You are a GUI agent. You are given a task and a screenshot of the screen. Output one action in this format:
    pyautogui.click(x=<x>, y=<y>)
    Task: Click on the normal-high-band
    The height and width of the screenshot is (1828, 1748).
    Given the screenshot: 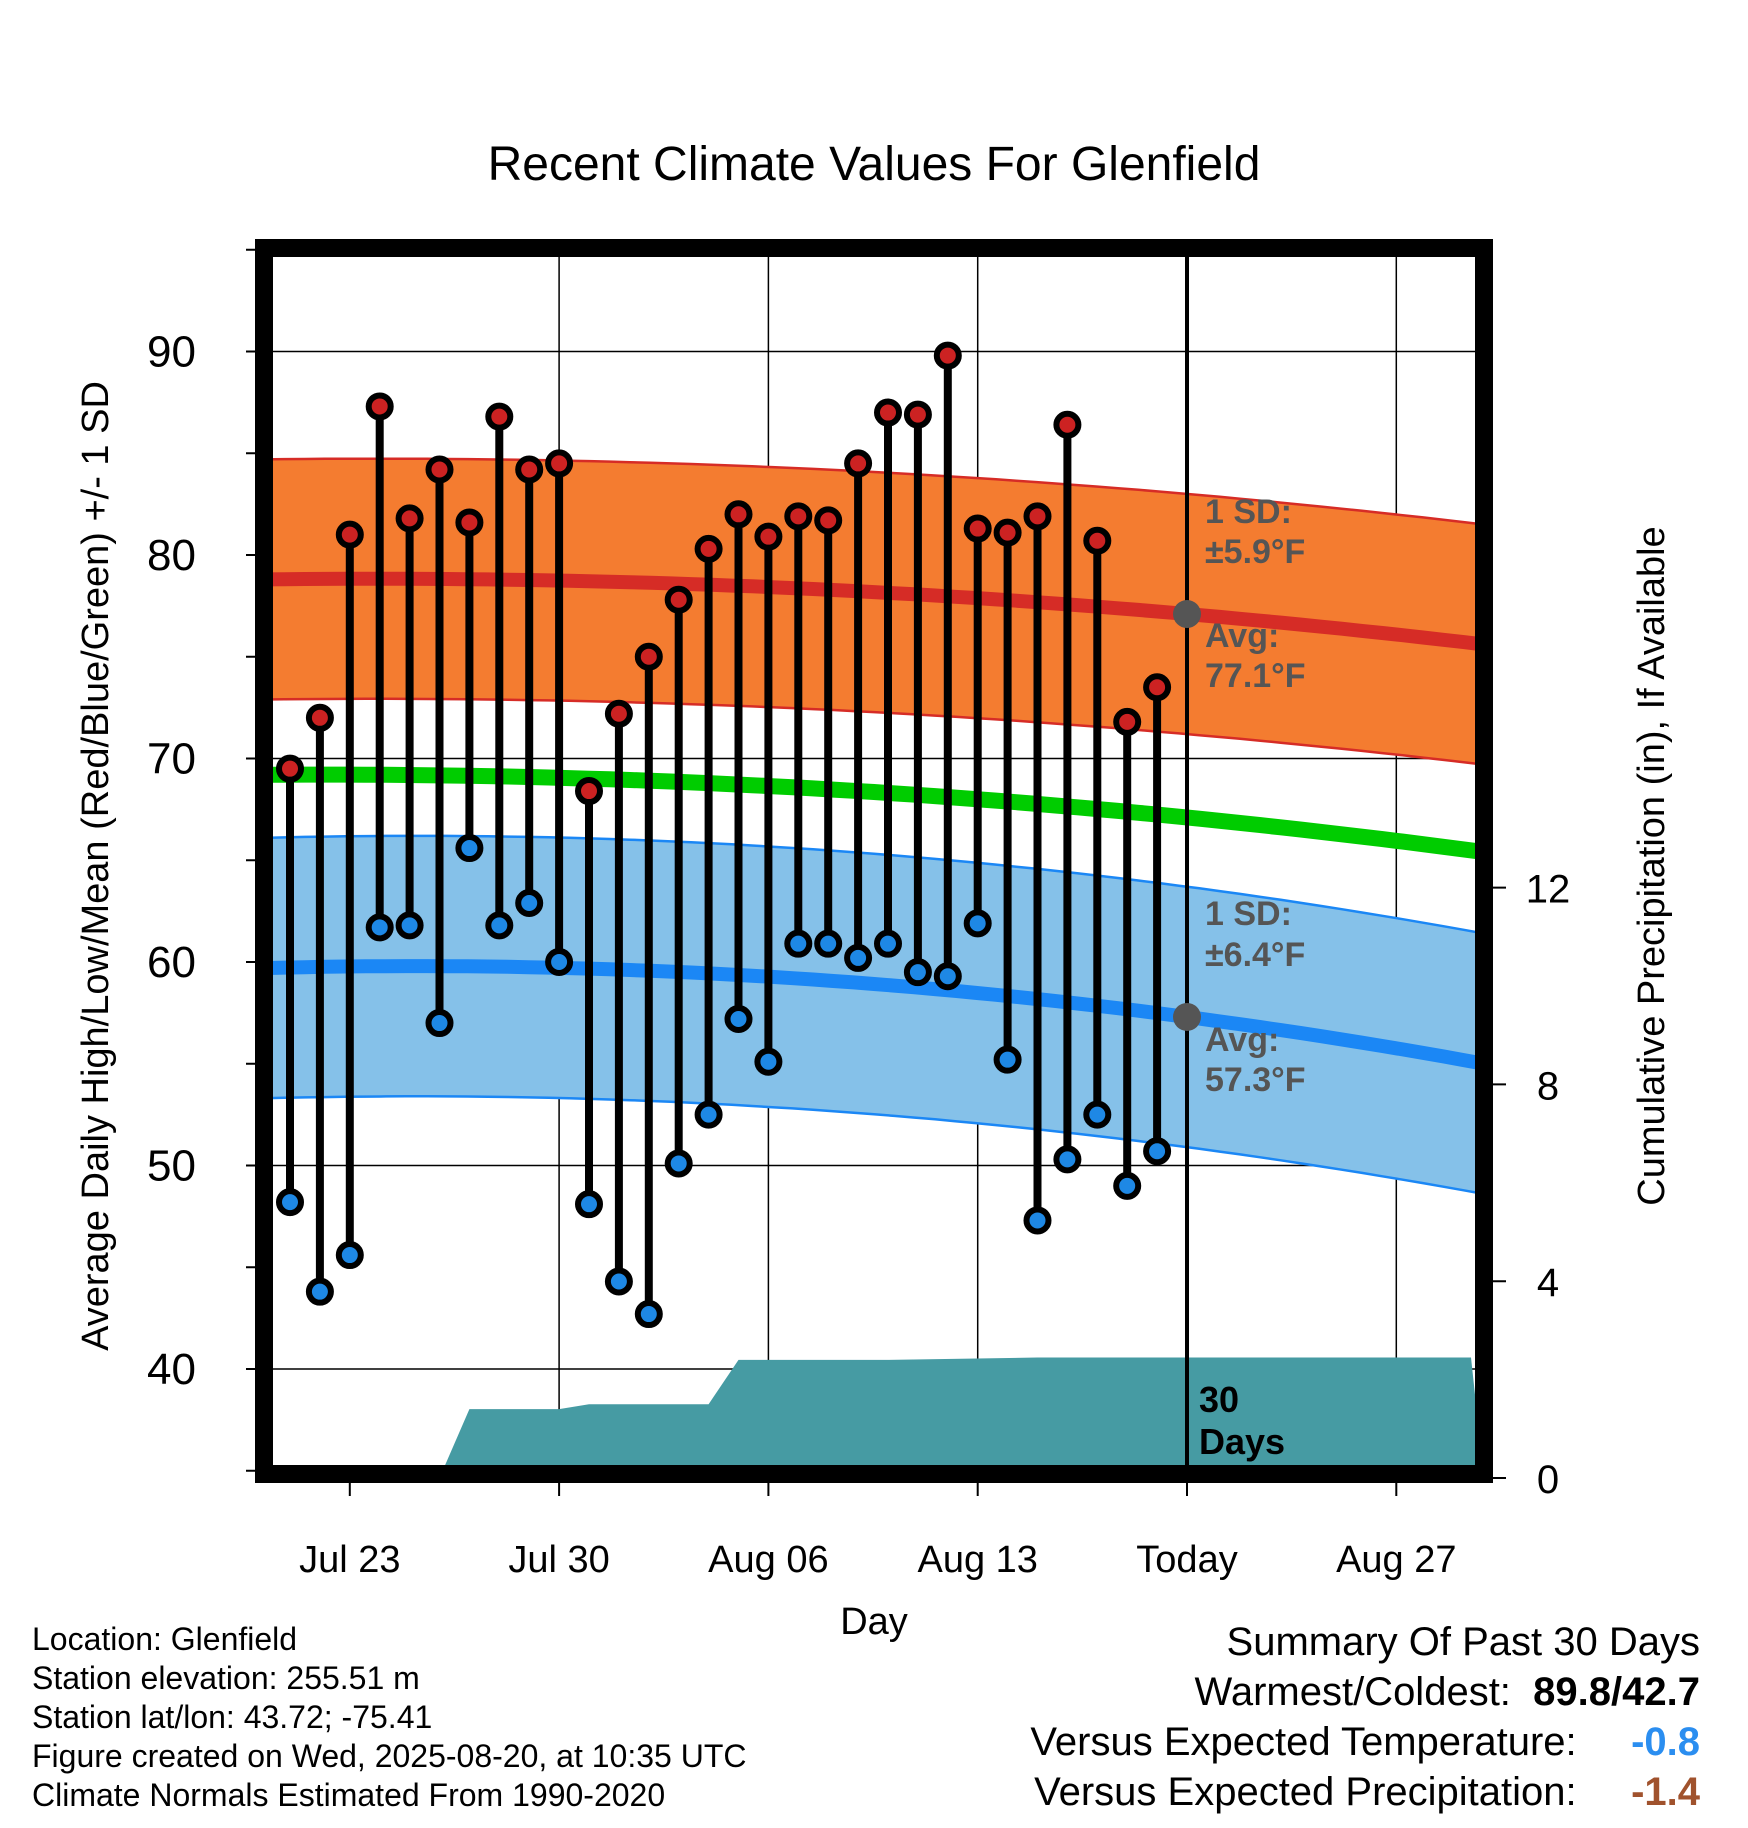 What is the action you would take?
    pyautogui.click(x=874, y=611)
    